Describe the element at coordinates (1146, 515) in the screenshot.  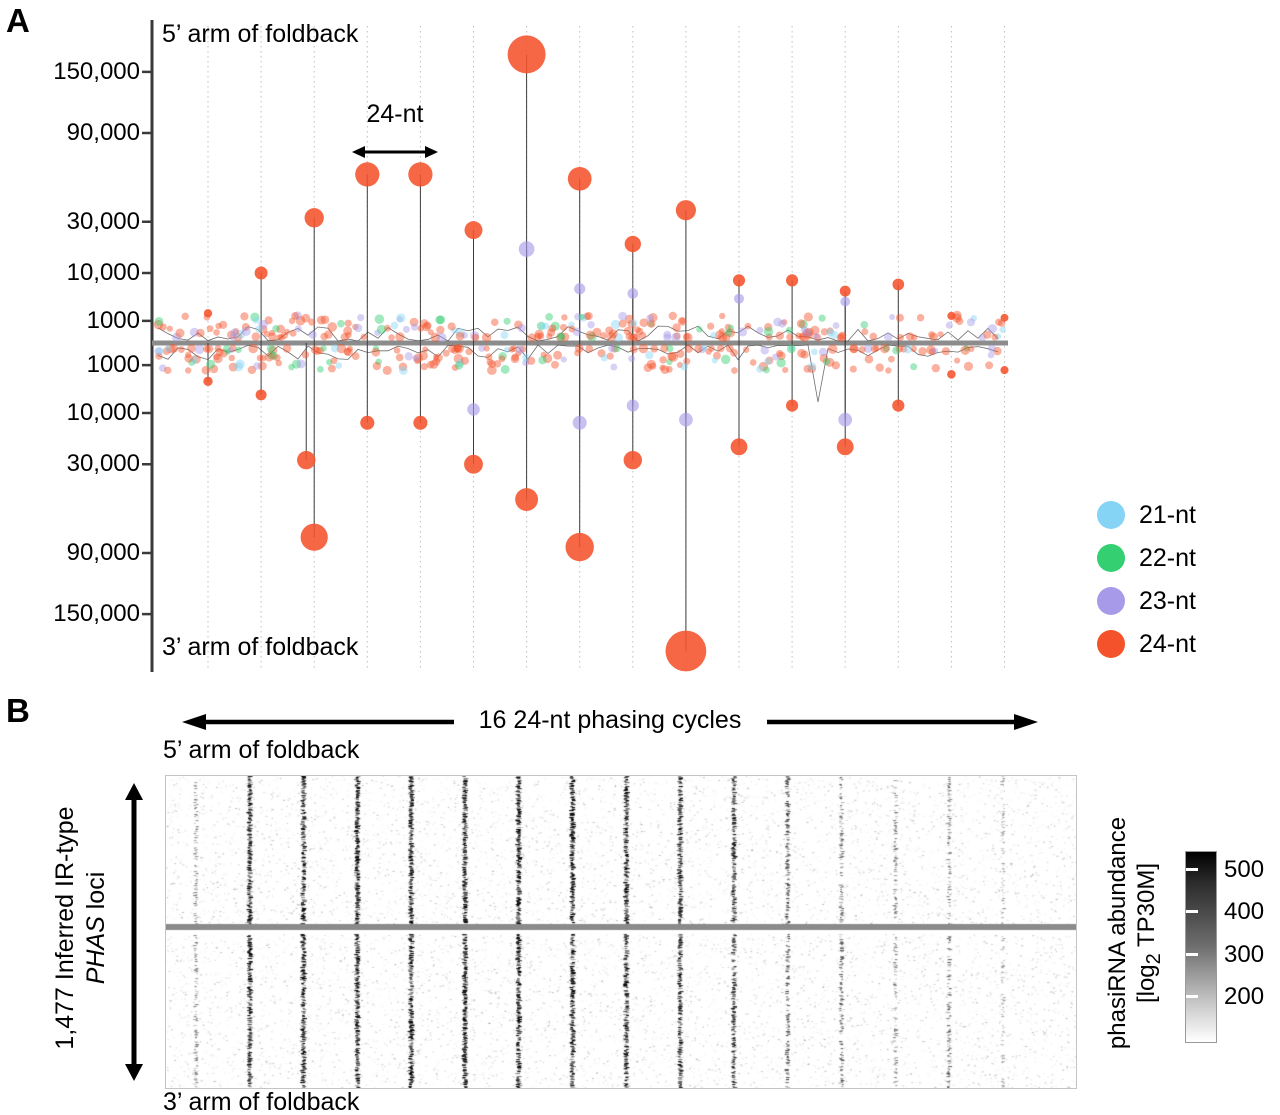
I see `legend-item-21nt: 21-nt` at that location.